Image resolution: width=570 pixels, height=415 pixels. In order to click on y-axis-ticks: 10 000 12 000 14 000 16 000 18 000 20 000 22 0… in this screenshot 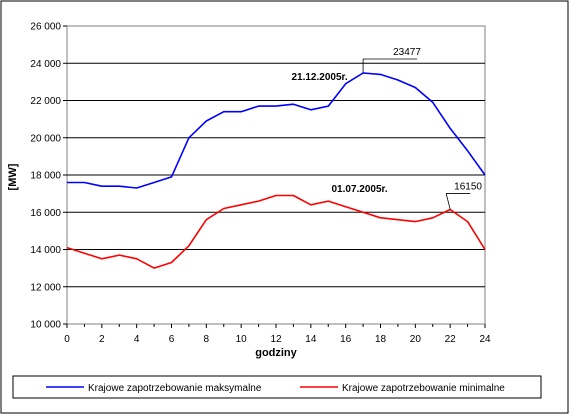, I will do `click(48, 176)`.